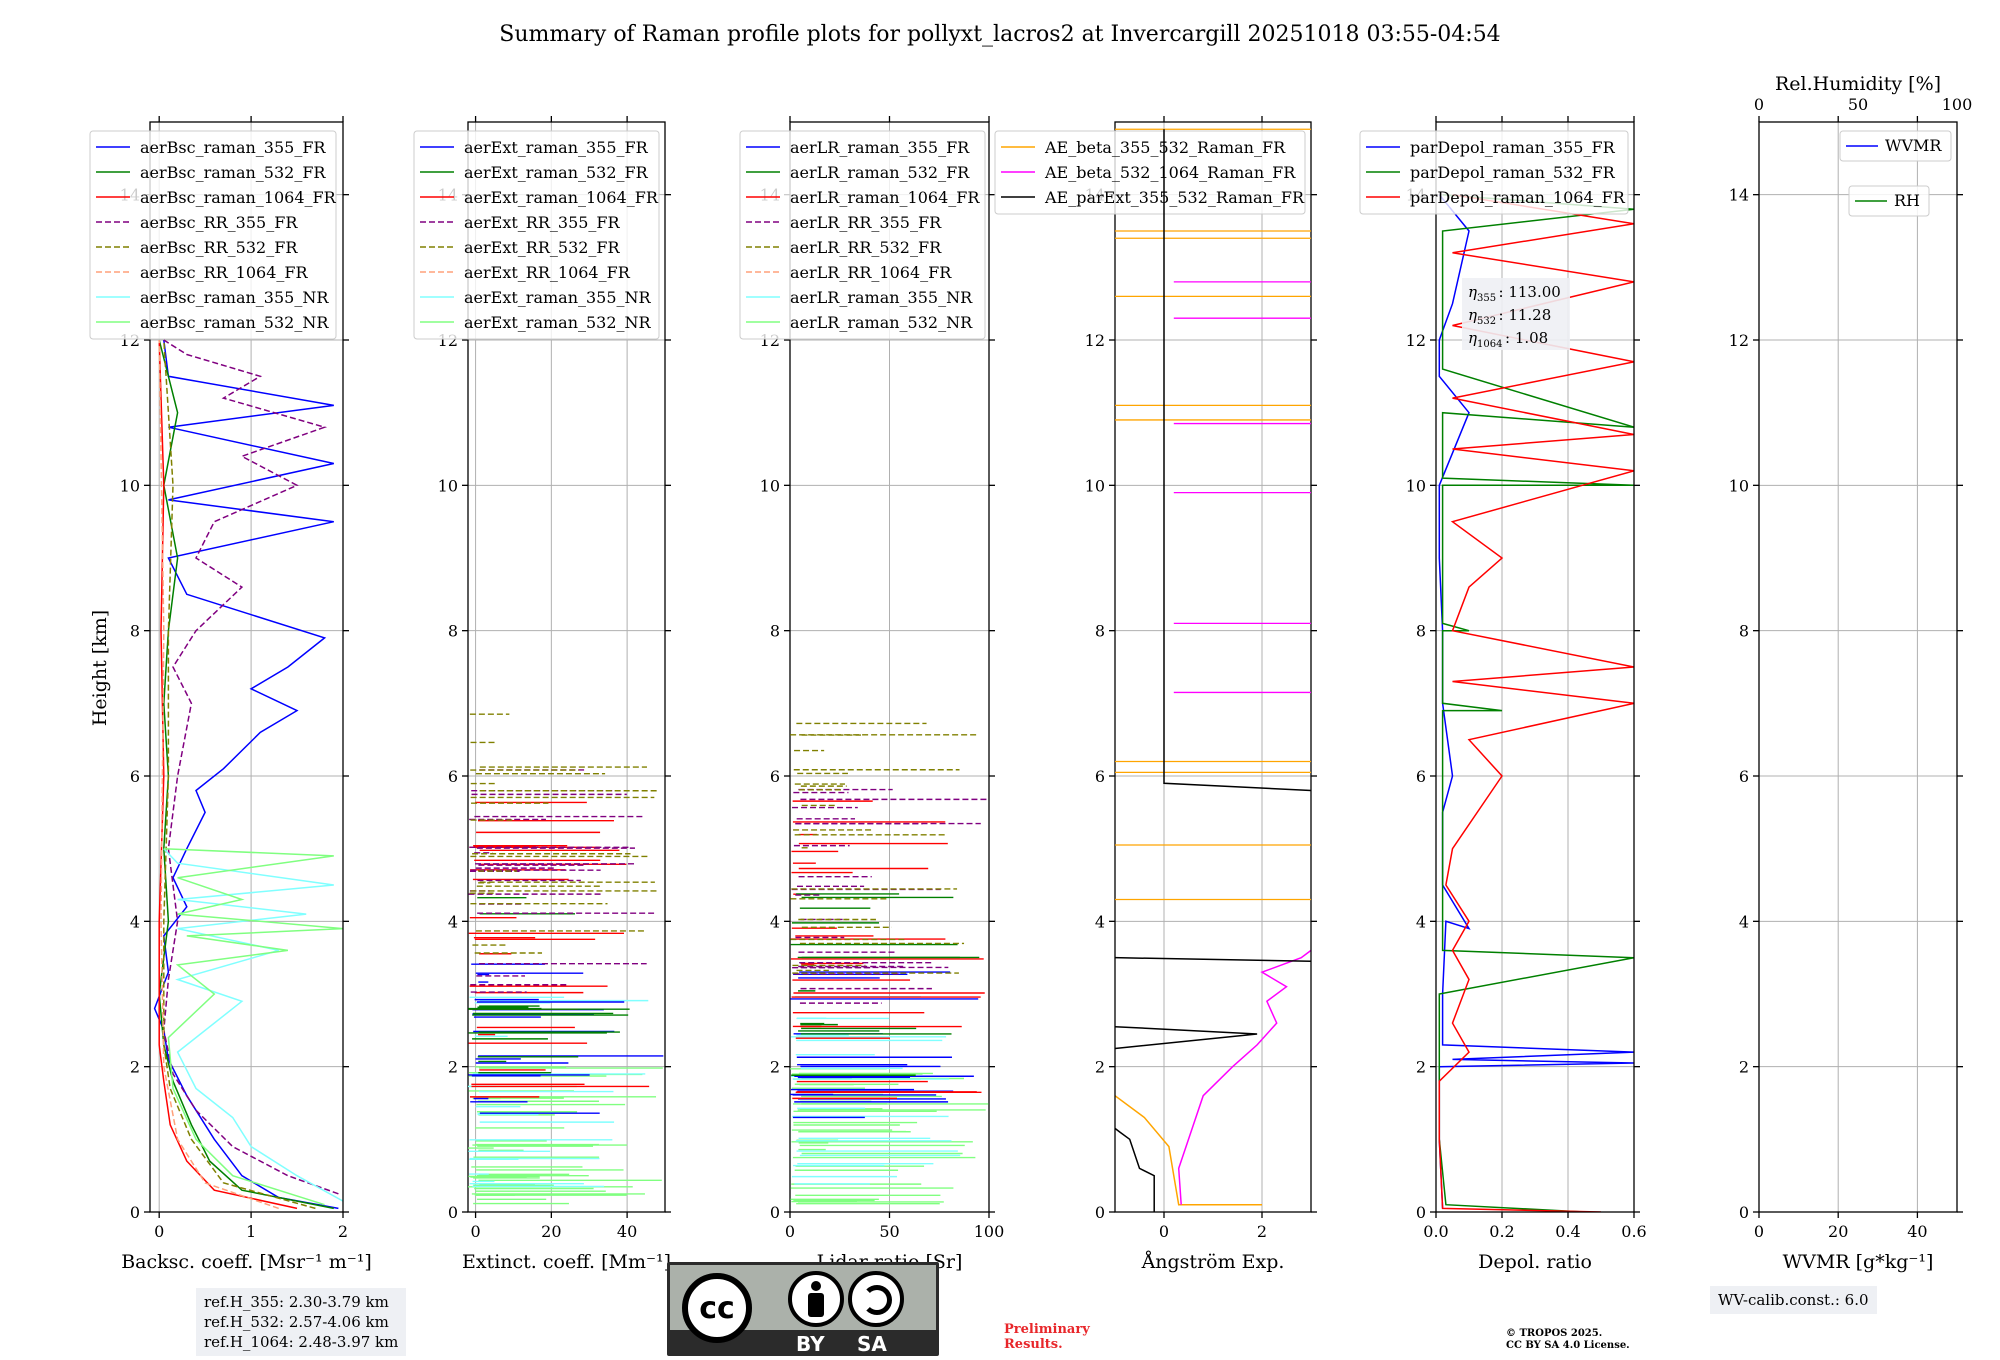  Describe the element at coordinates (1513, 172) in the screenshot. I see `legend-label: parDepol_raman_532_FR` at that location.